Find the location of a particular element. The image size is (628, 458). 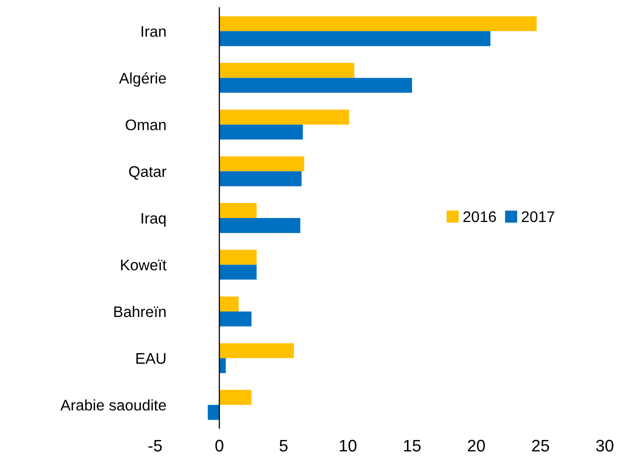

x-tick-label: 10 is located at coordinates (348, 446).